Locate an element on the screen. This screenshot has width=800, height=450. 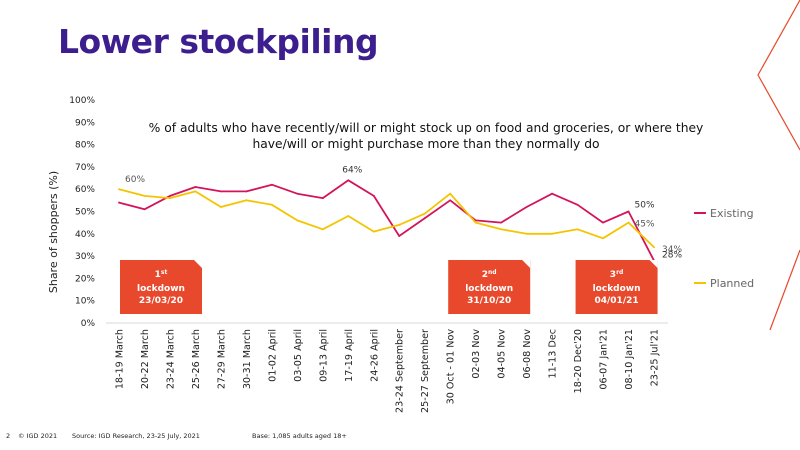
source-note: Source: IGD Research, 23-25 July, 2021 is located at coordinates (136, 436).